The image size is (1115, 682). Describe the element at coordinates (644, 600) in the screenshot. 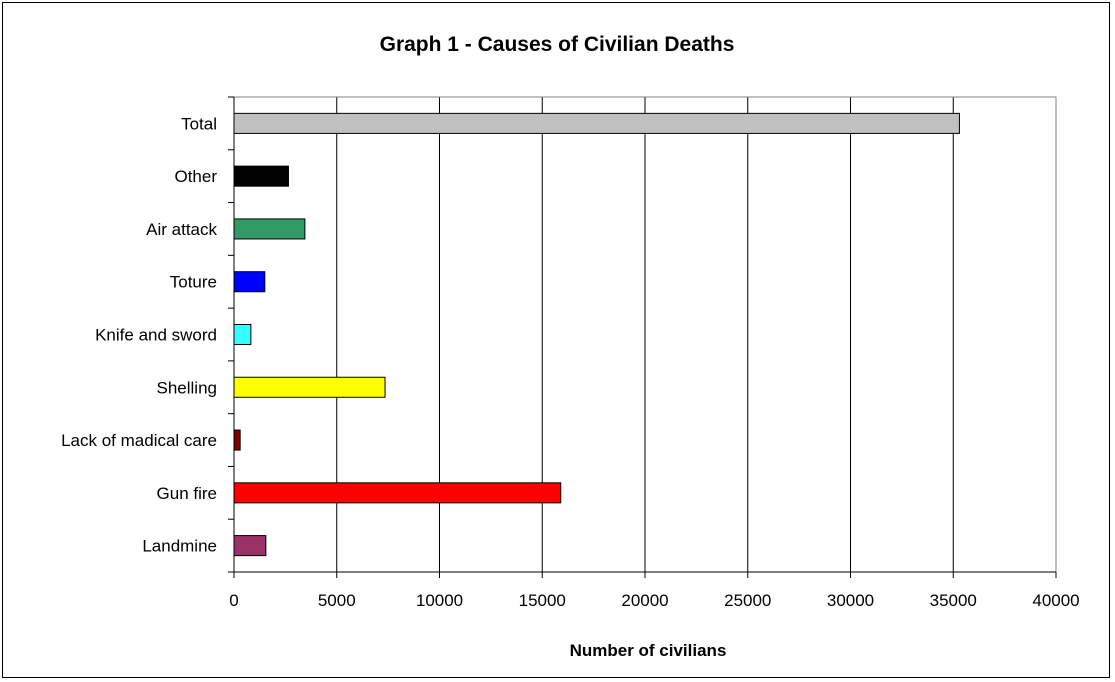

I see `x-tick-label: 20000` at that location.